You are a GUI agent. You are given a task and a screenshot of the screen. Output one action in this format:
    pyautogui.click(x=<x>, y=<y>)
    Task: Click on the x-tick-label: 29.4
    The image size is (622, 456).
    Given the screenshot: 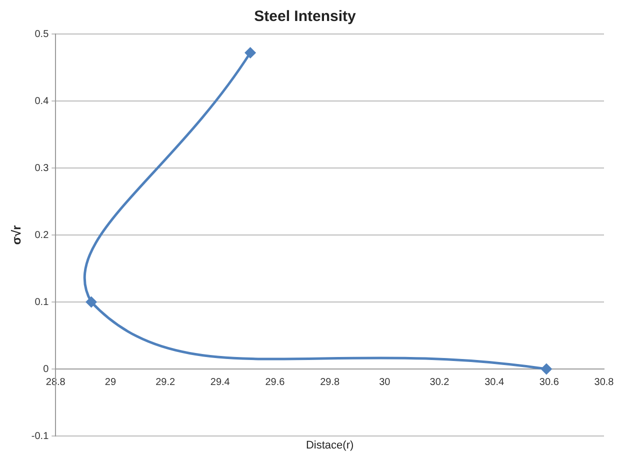 What is the action you would take?
    pyautogui.click(x=220, y=382)
    